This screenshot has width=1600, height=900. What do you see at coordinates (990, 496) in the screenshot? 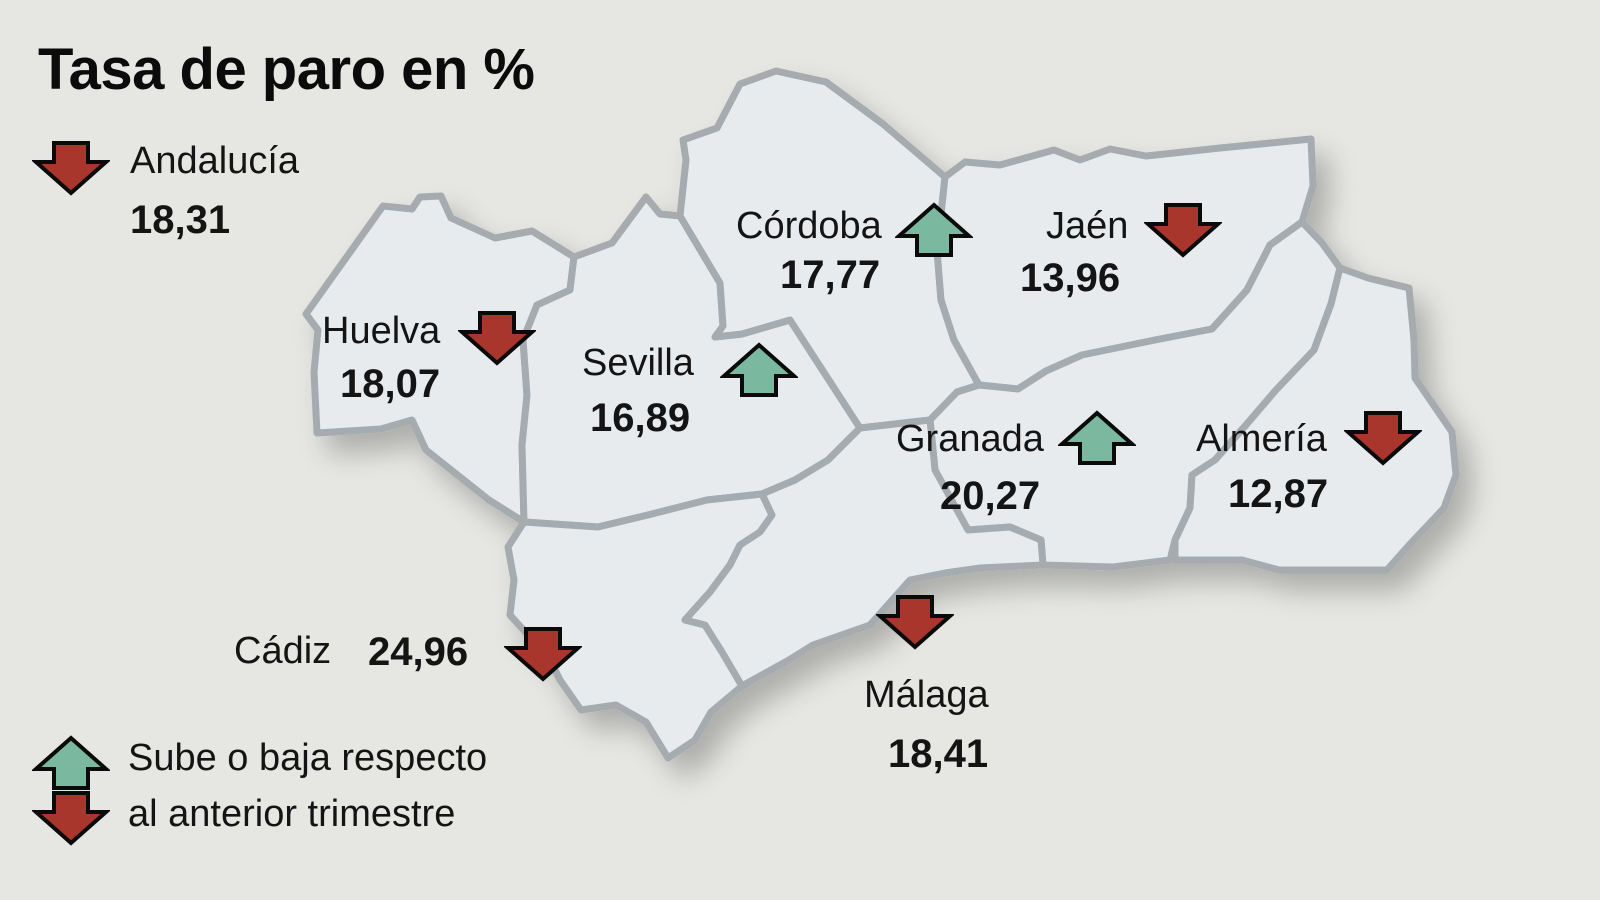
I see `province-value-granada: 20,27` at bounding box center [990, 496].